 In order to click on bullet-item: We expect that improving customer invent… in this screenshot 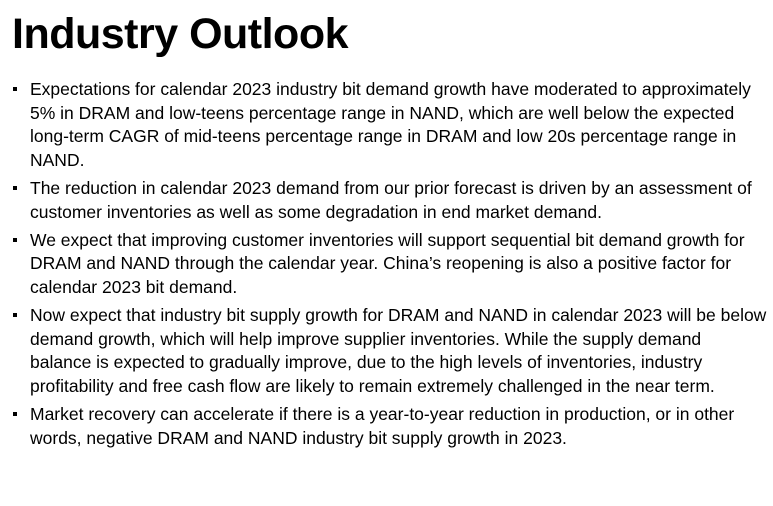, I will do `click(389, 264)`.